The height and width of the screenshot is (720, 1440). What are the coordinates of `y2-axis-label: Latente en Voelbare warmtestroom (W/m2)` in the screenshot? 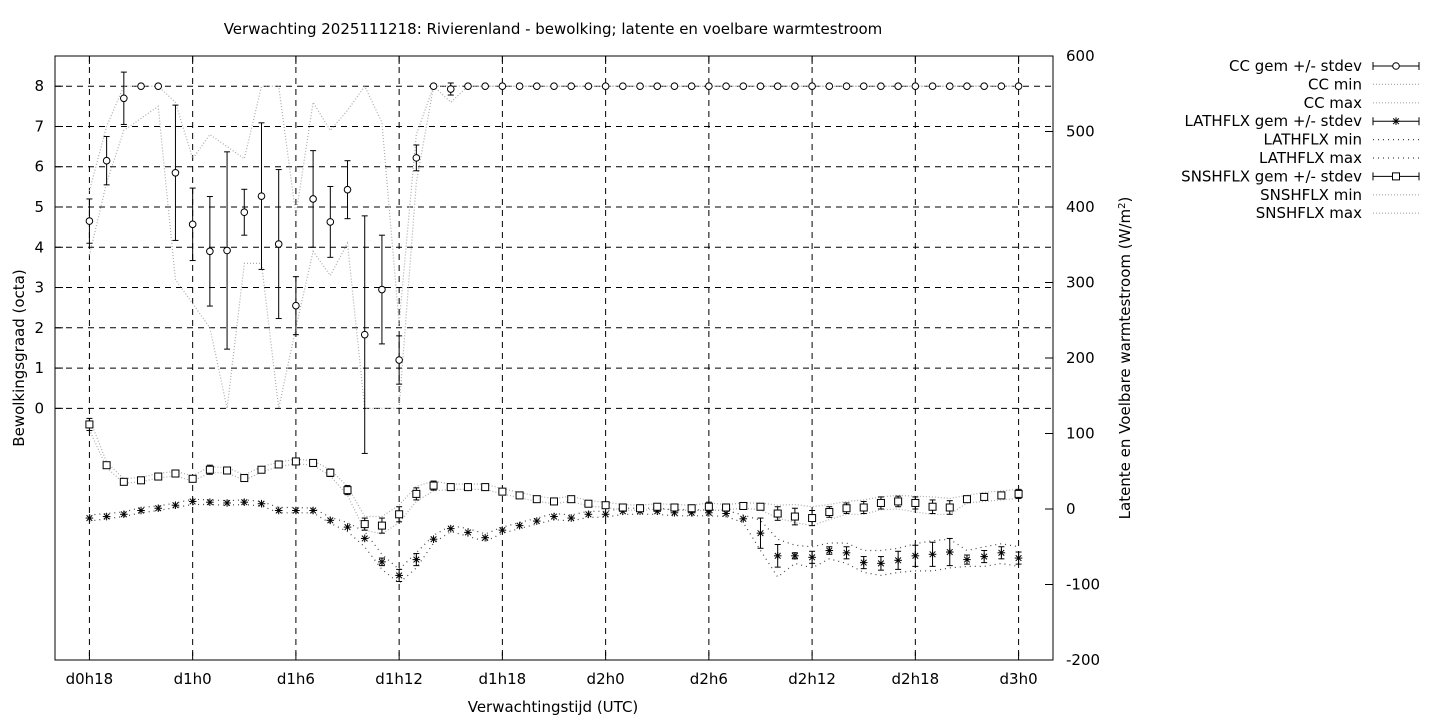 It's located at (1125, 358).